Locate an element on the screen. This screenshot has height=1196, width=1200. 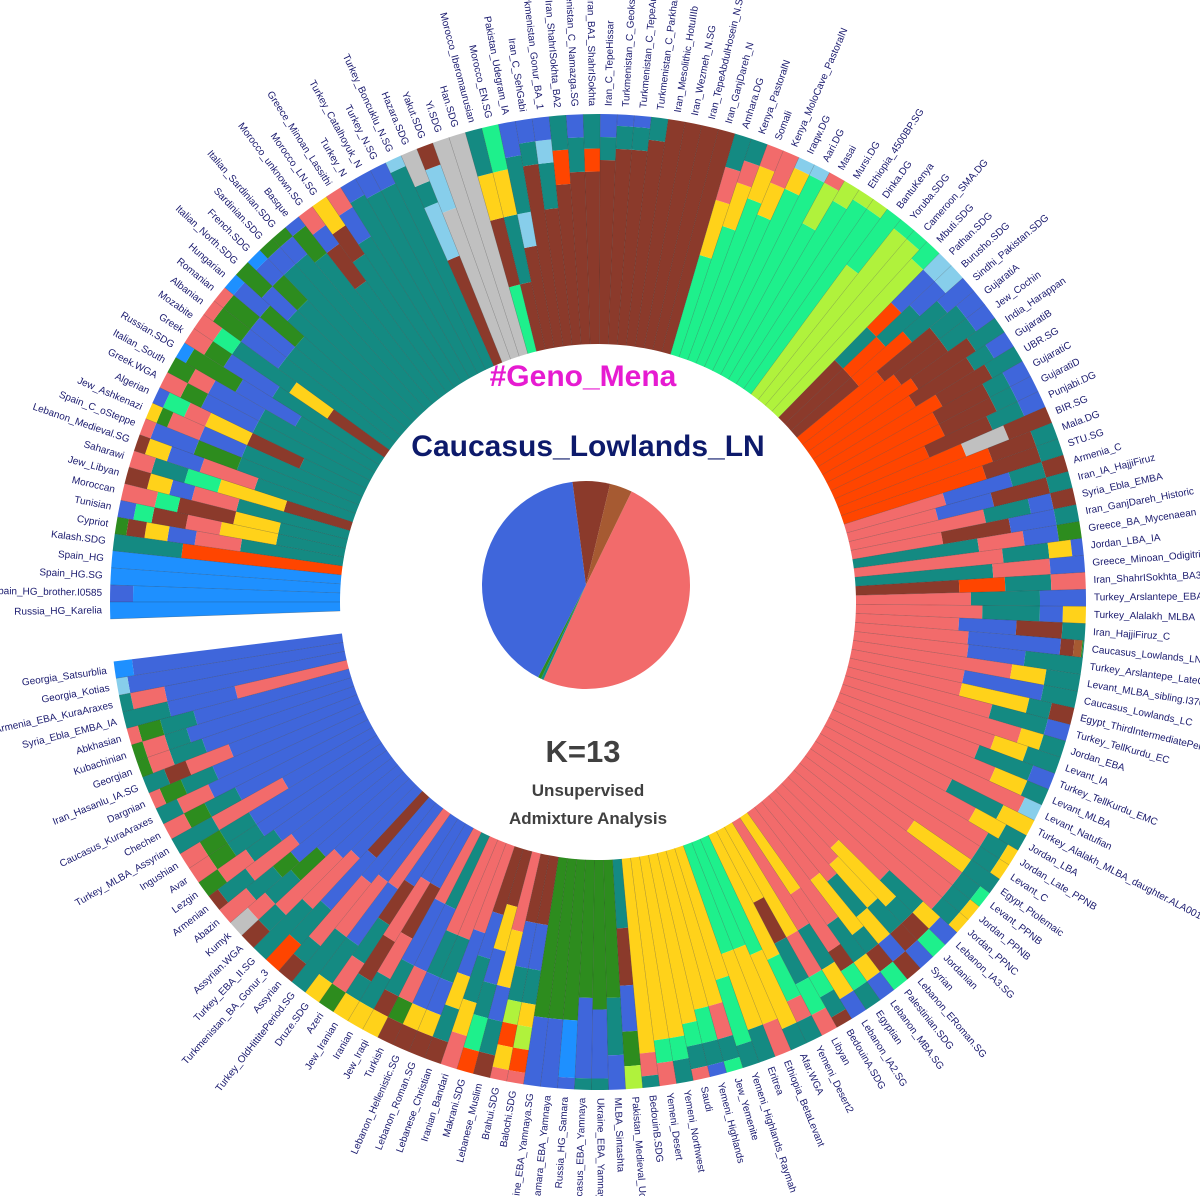
population-label: Moroccan is located at coordinates (93, 485).